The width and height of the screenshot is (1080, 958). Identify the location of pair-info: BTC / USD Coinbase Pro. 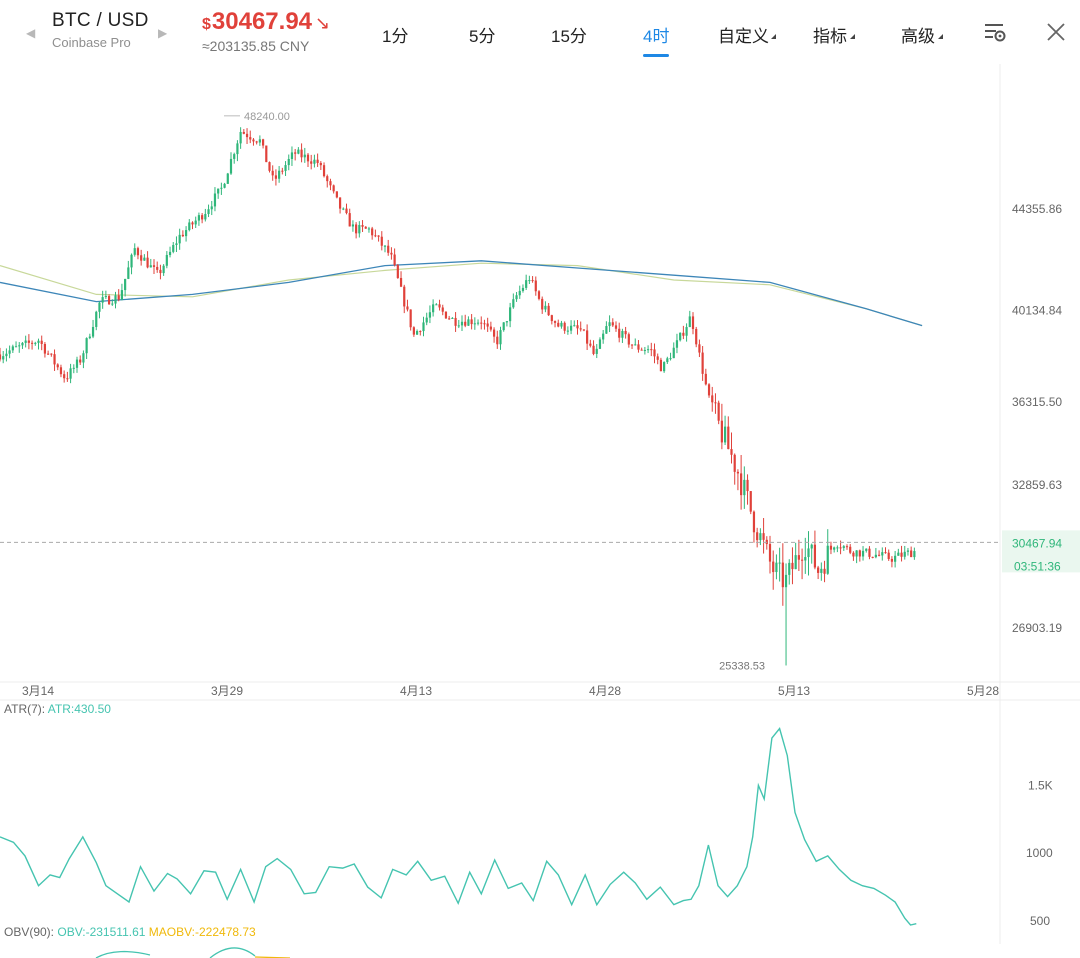
(100, 30).